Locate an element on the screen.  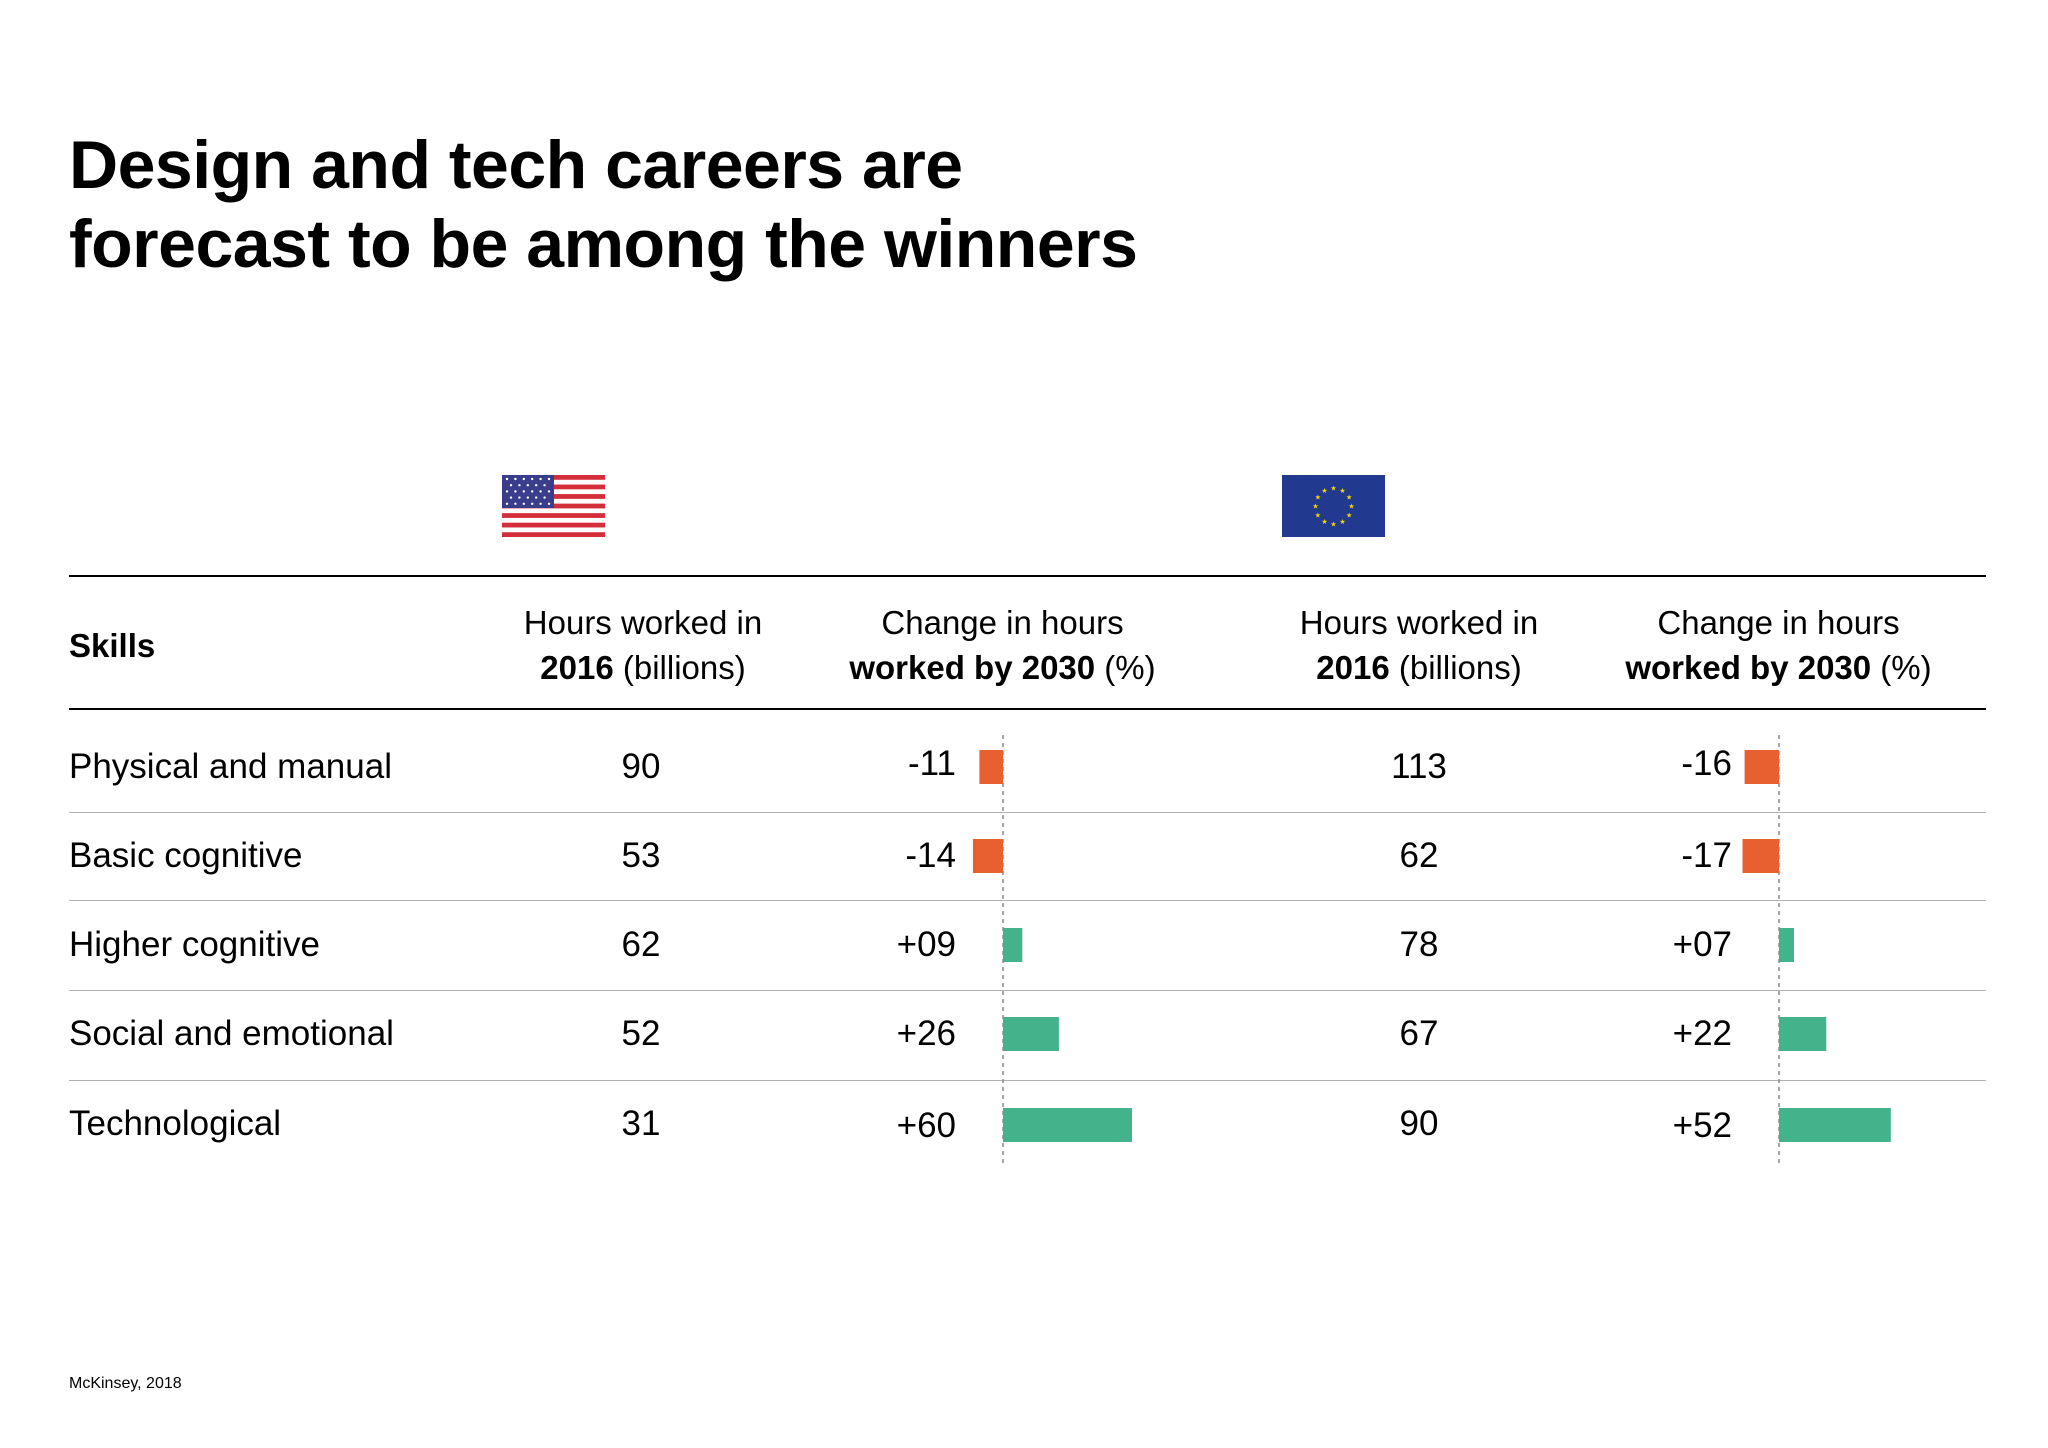
us-change-label: -14 is located at coordinates (930, 855).